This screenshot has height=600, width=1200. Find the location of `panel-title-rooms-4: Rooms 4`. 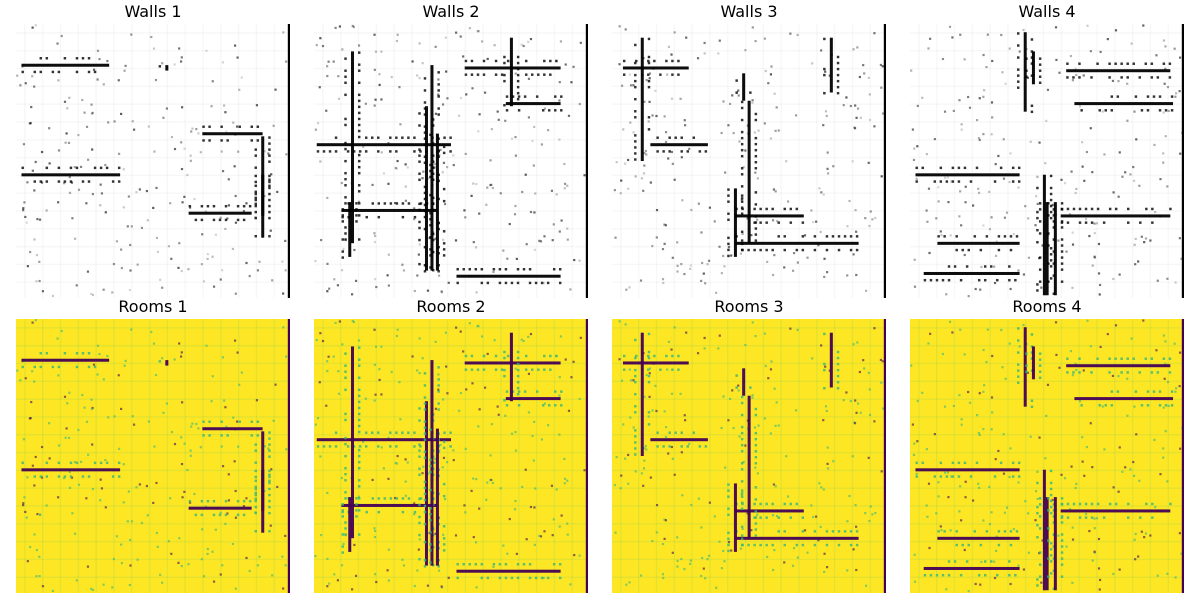

panel-title-rooms-4: Rooms 4 is located at coordinates (1047, 306).